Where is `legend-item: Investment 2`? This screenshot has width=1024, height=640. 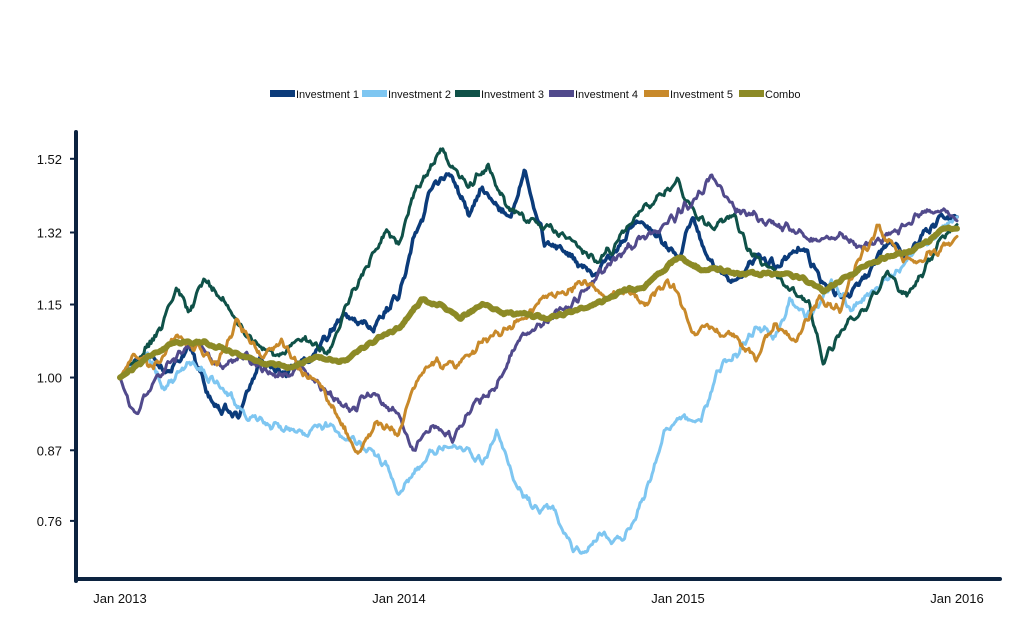 legend-item: Investment 2 is located at coordinates (406, 95).